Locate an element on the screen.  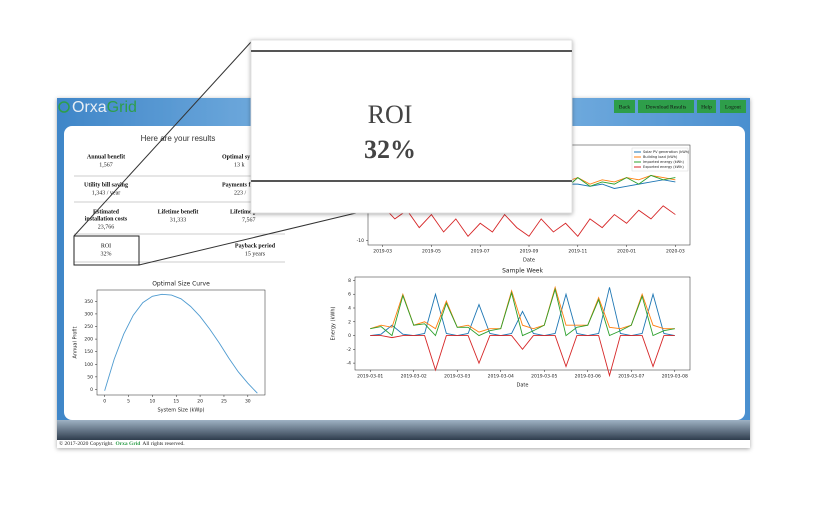
result-value: 1,343 / year is located at coordinates (106, 193).